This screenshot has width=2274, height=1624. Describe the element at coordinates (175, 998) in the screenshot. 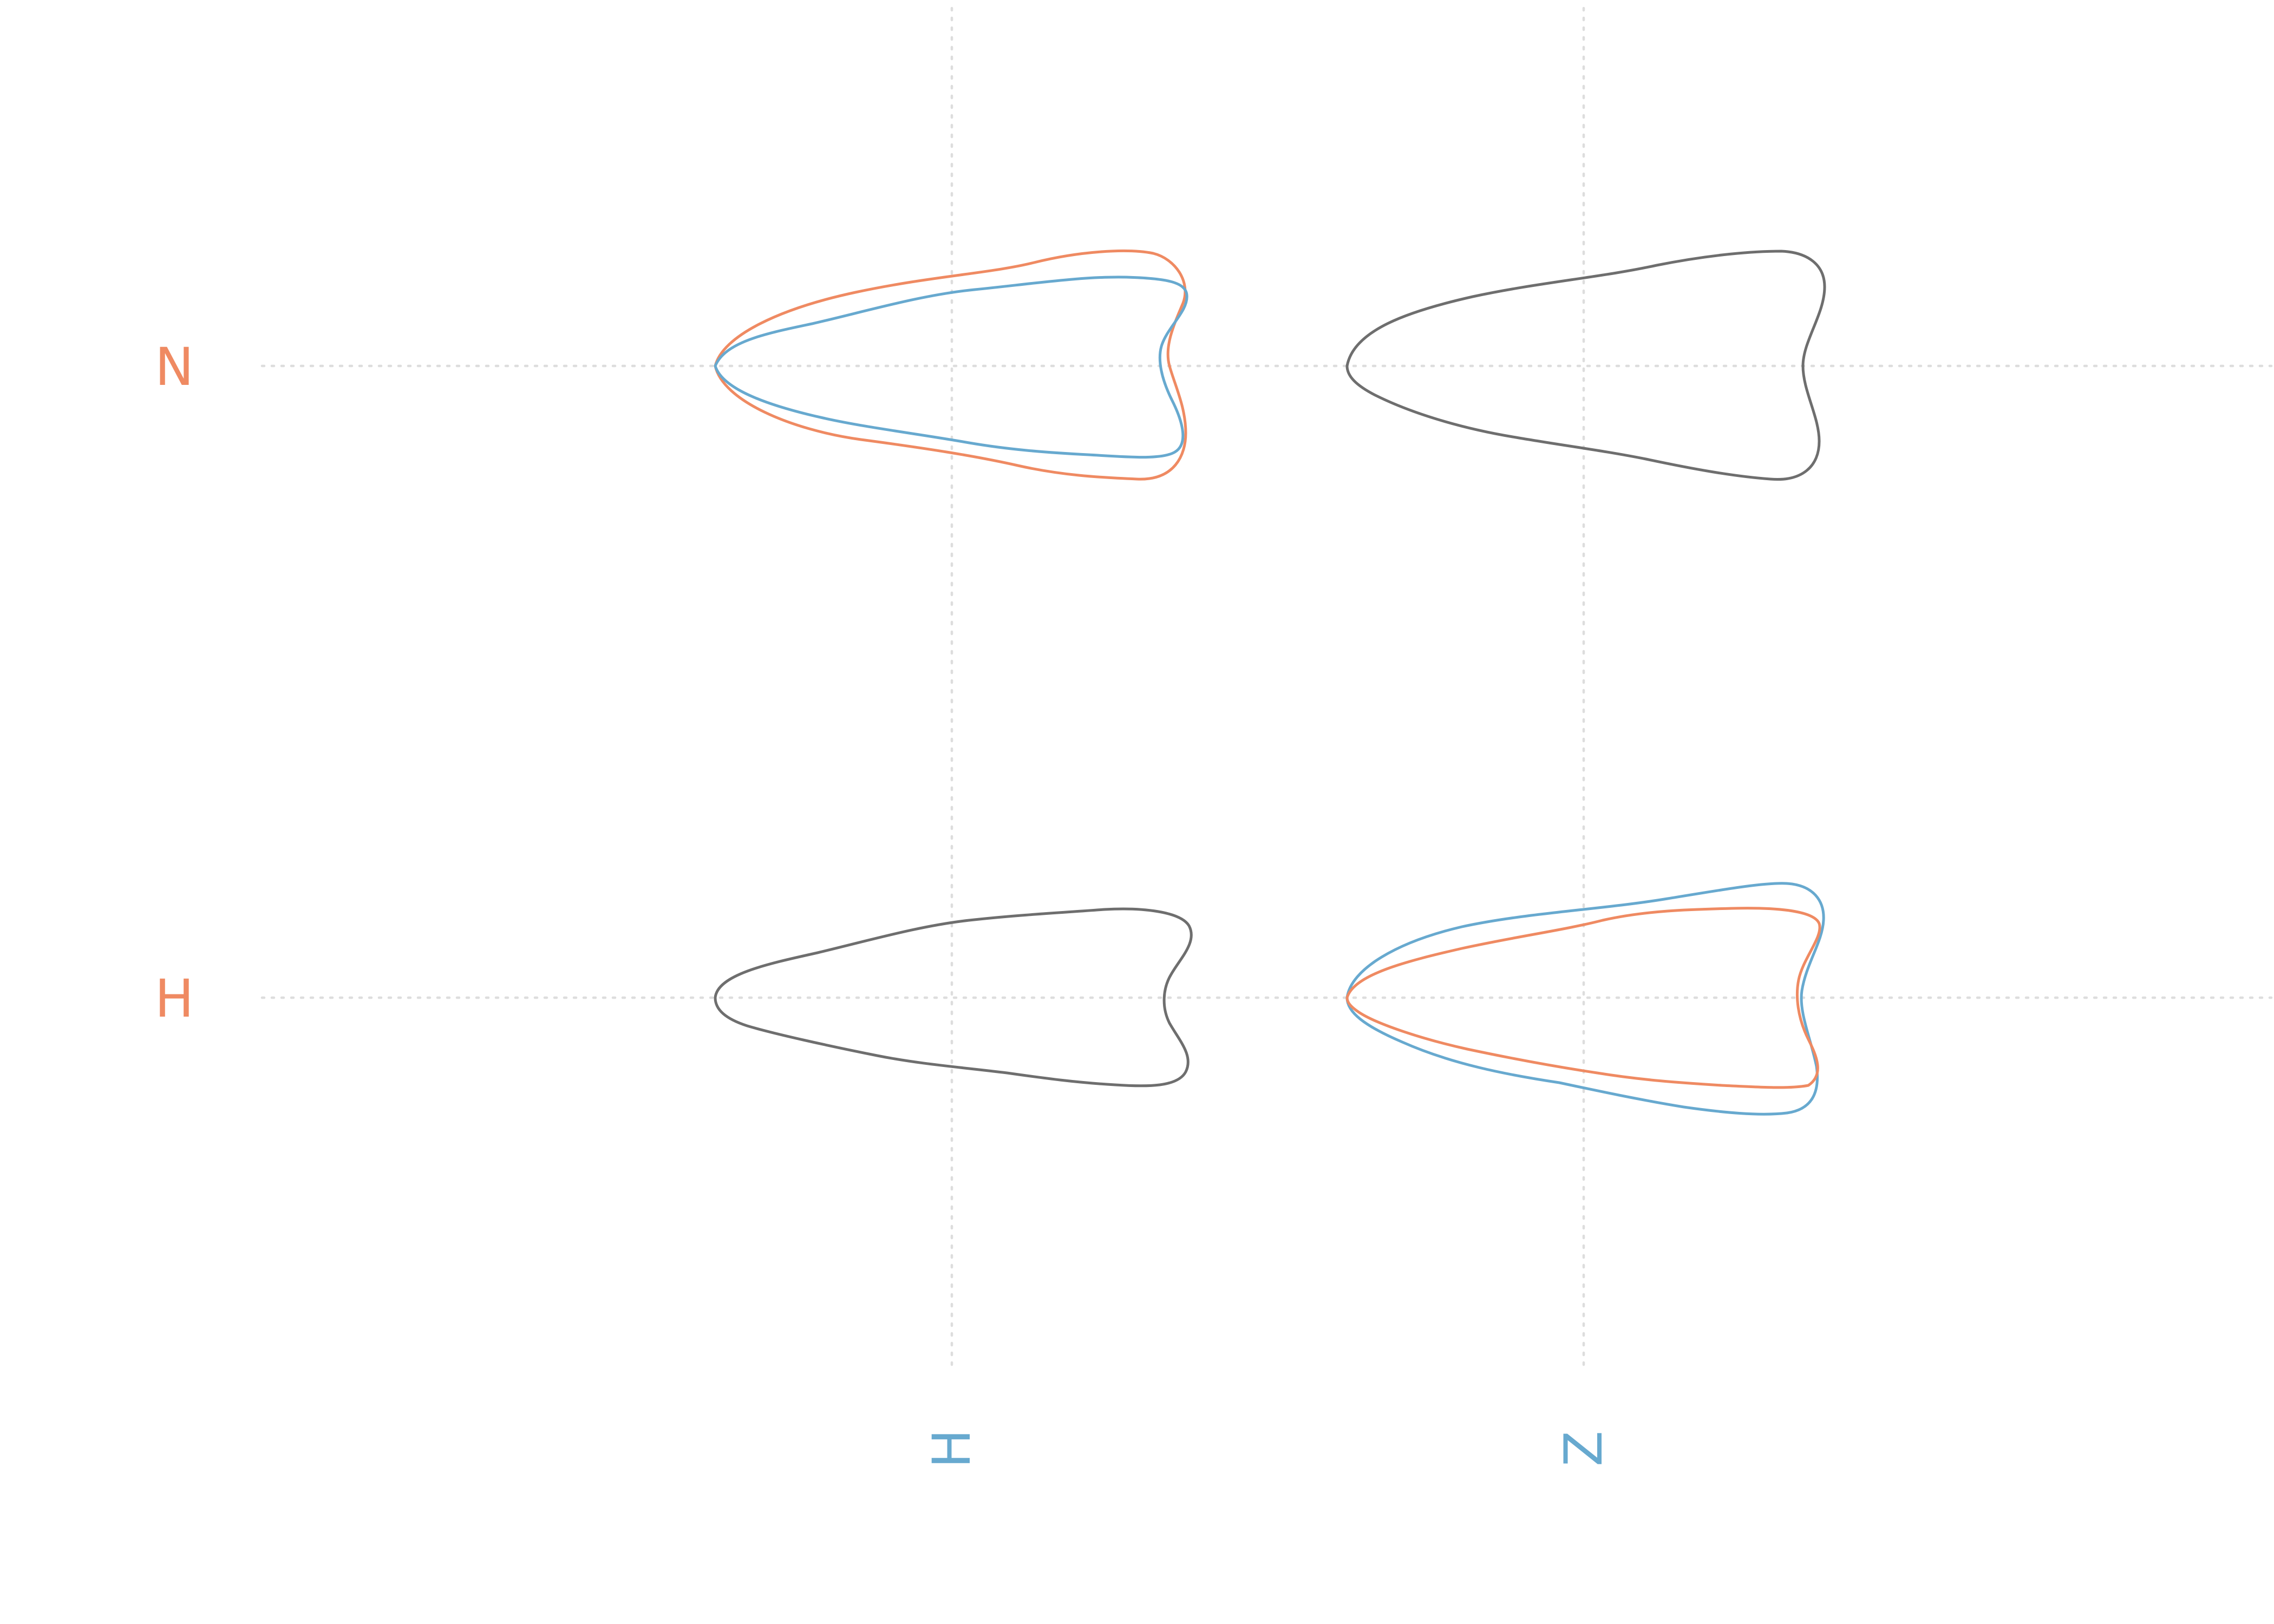

I see `row-label-h: H` at that location.